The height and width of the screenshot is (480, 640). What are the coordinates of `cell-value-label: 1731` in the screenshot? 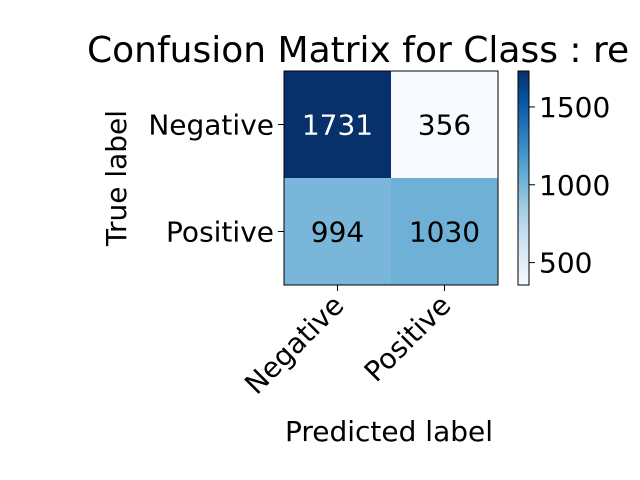 It's located at (337, 125).